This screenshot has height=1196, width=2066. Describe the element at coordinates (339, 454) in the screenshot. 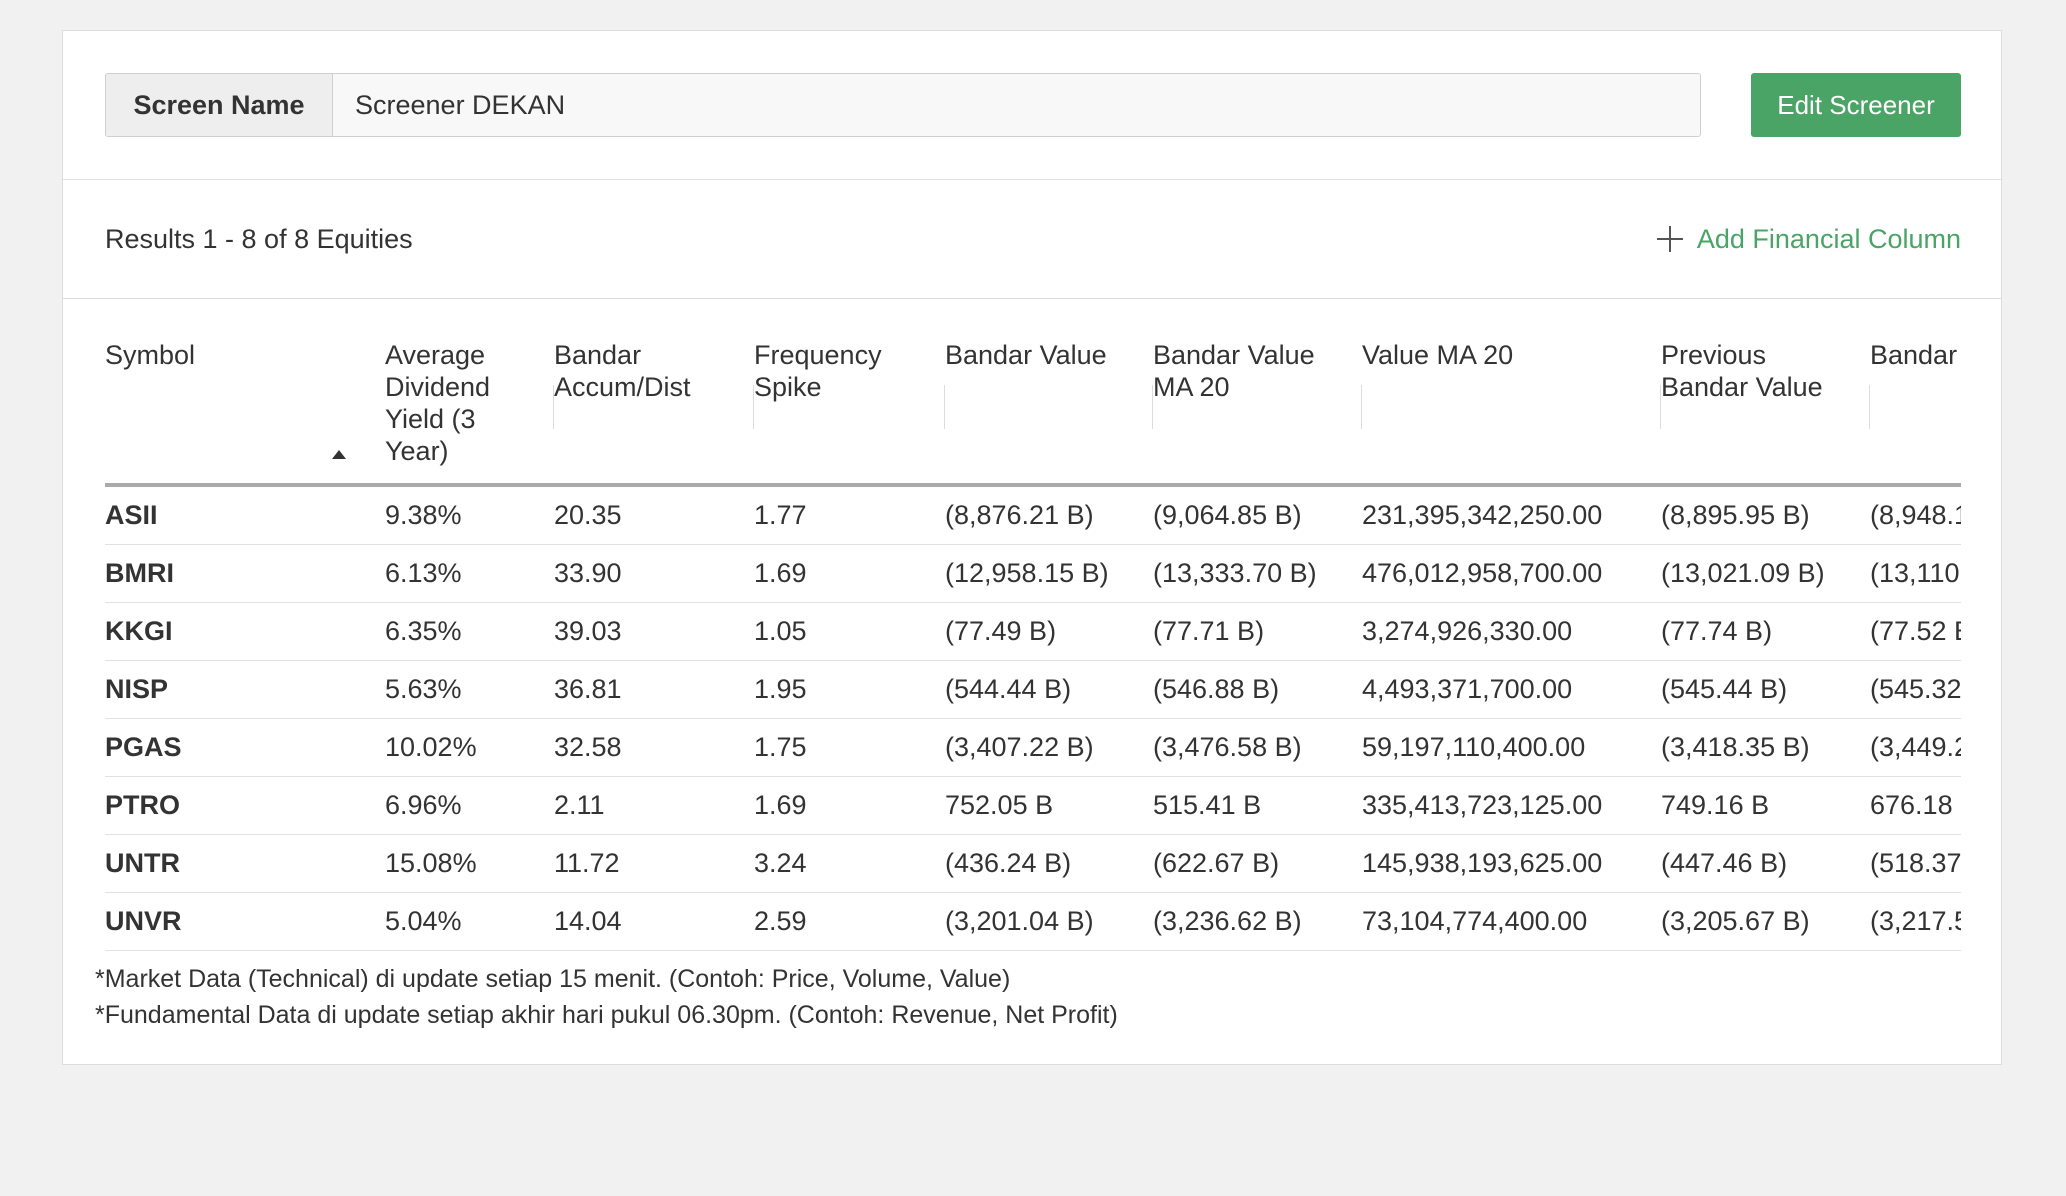

I see `sort-ascending-icon` at that location.